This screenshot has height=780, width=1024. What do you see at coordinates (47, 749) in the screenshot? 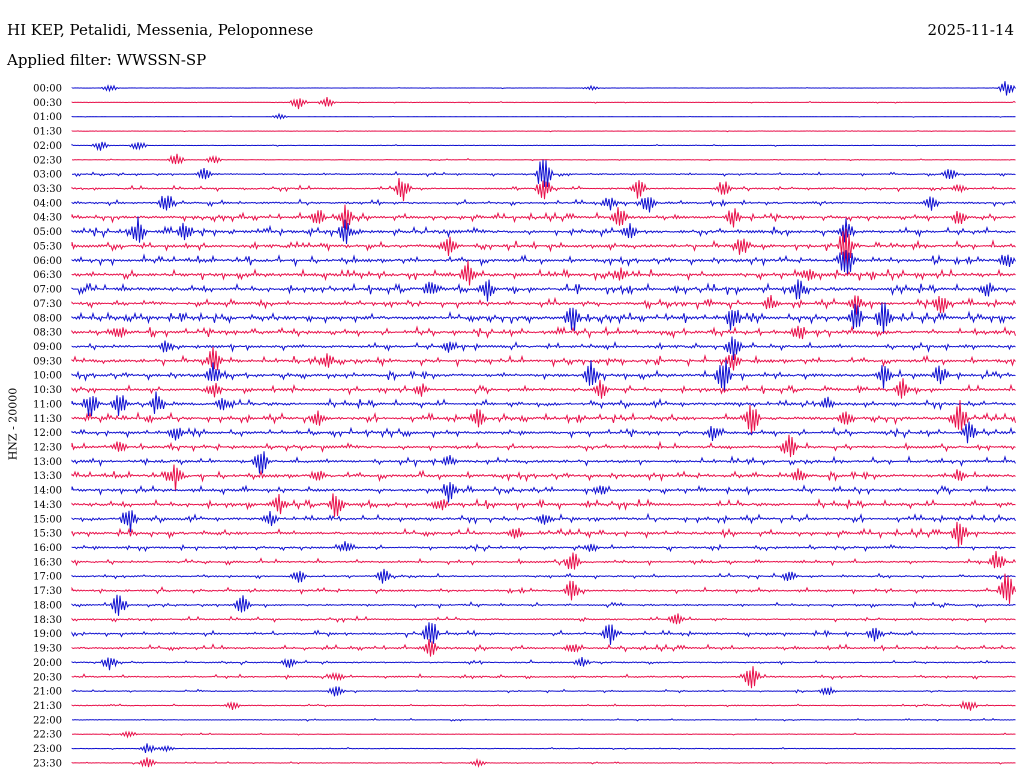
I see `row-time-label: 23:00` at bounding box center [47, 749].